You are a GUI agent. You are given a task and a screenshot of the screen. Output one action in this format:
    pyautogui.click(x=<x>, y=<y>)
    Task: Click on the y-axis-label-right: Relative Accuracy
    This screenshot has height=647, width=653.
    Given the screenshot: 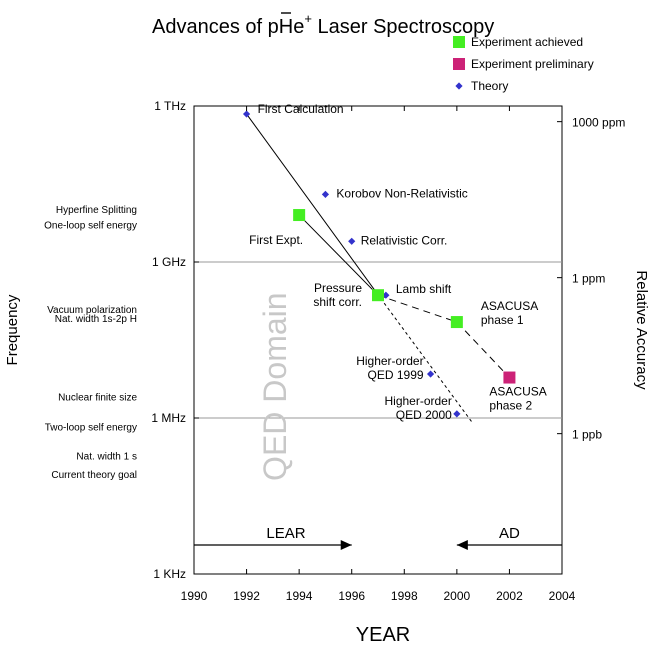 What is the action you would take?
    pyautogui.click(x=641, y=330)
    